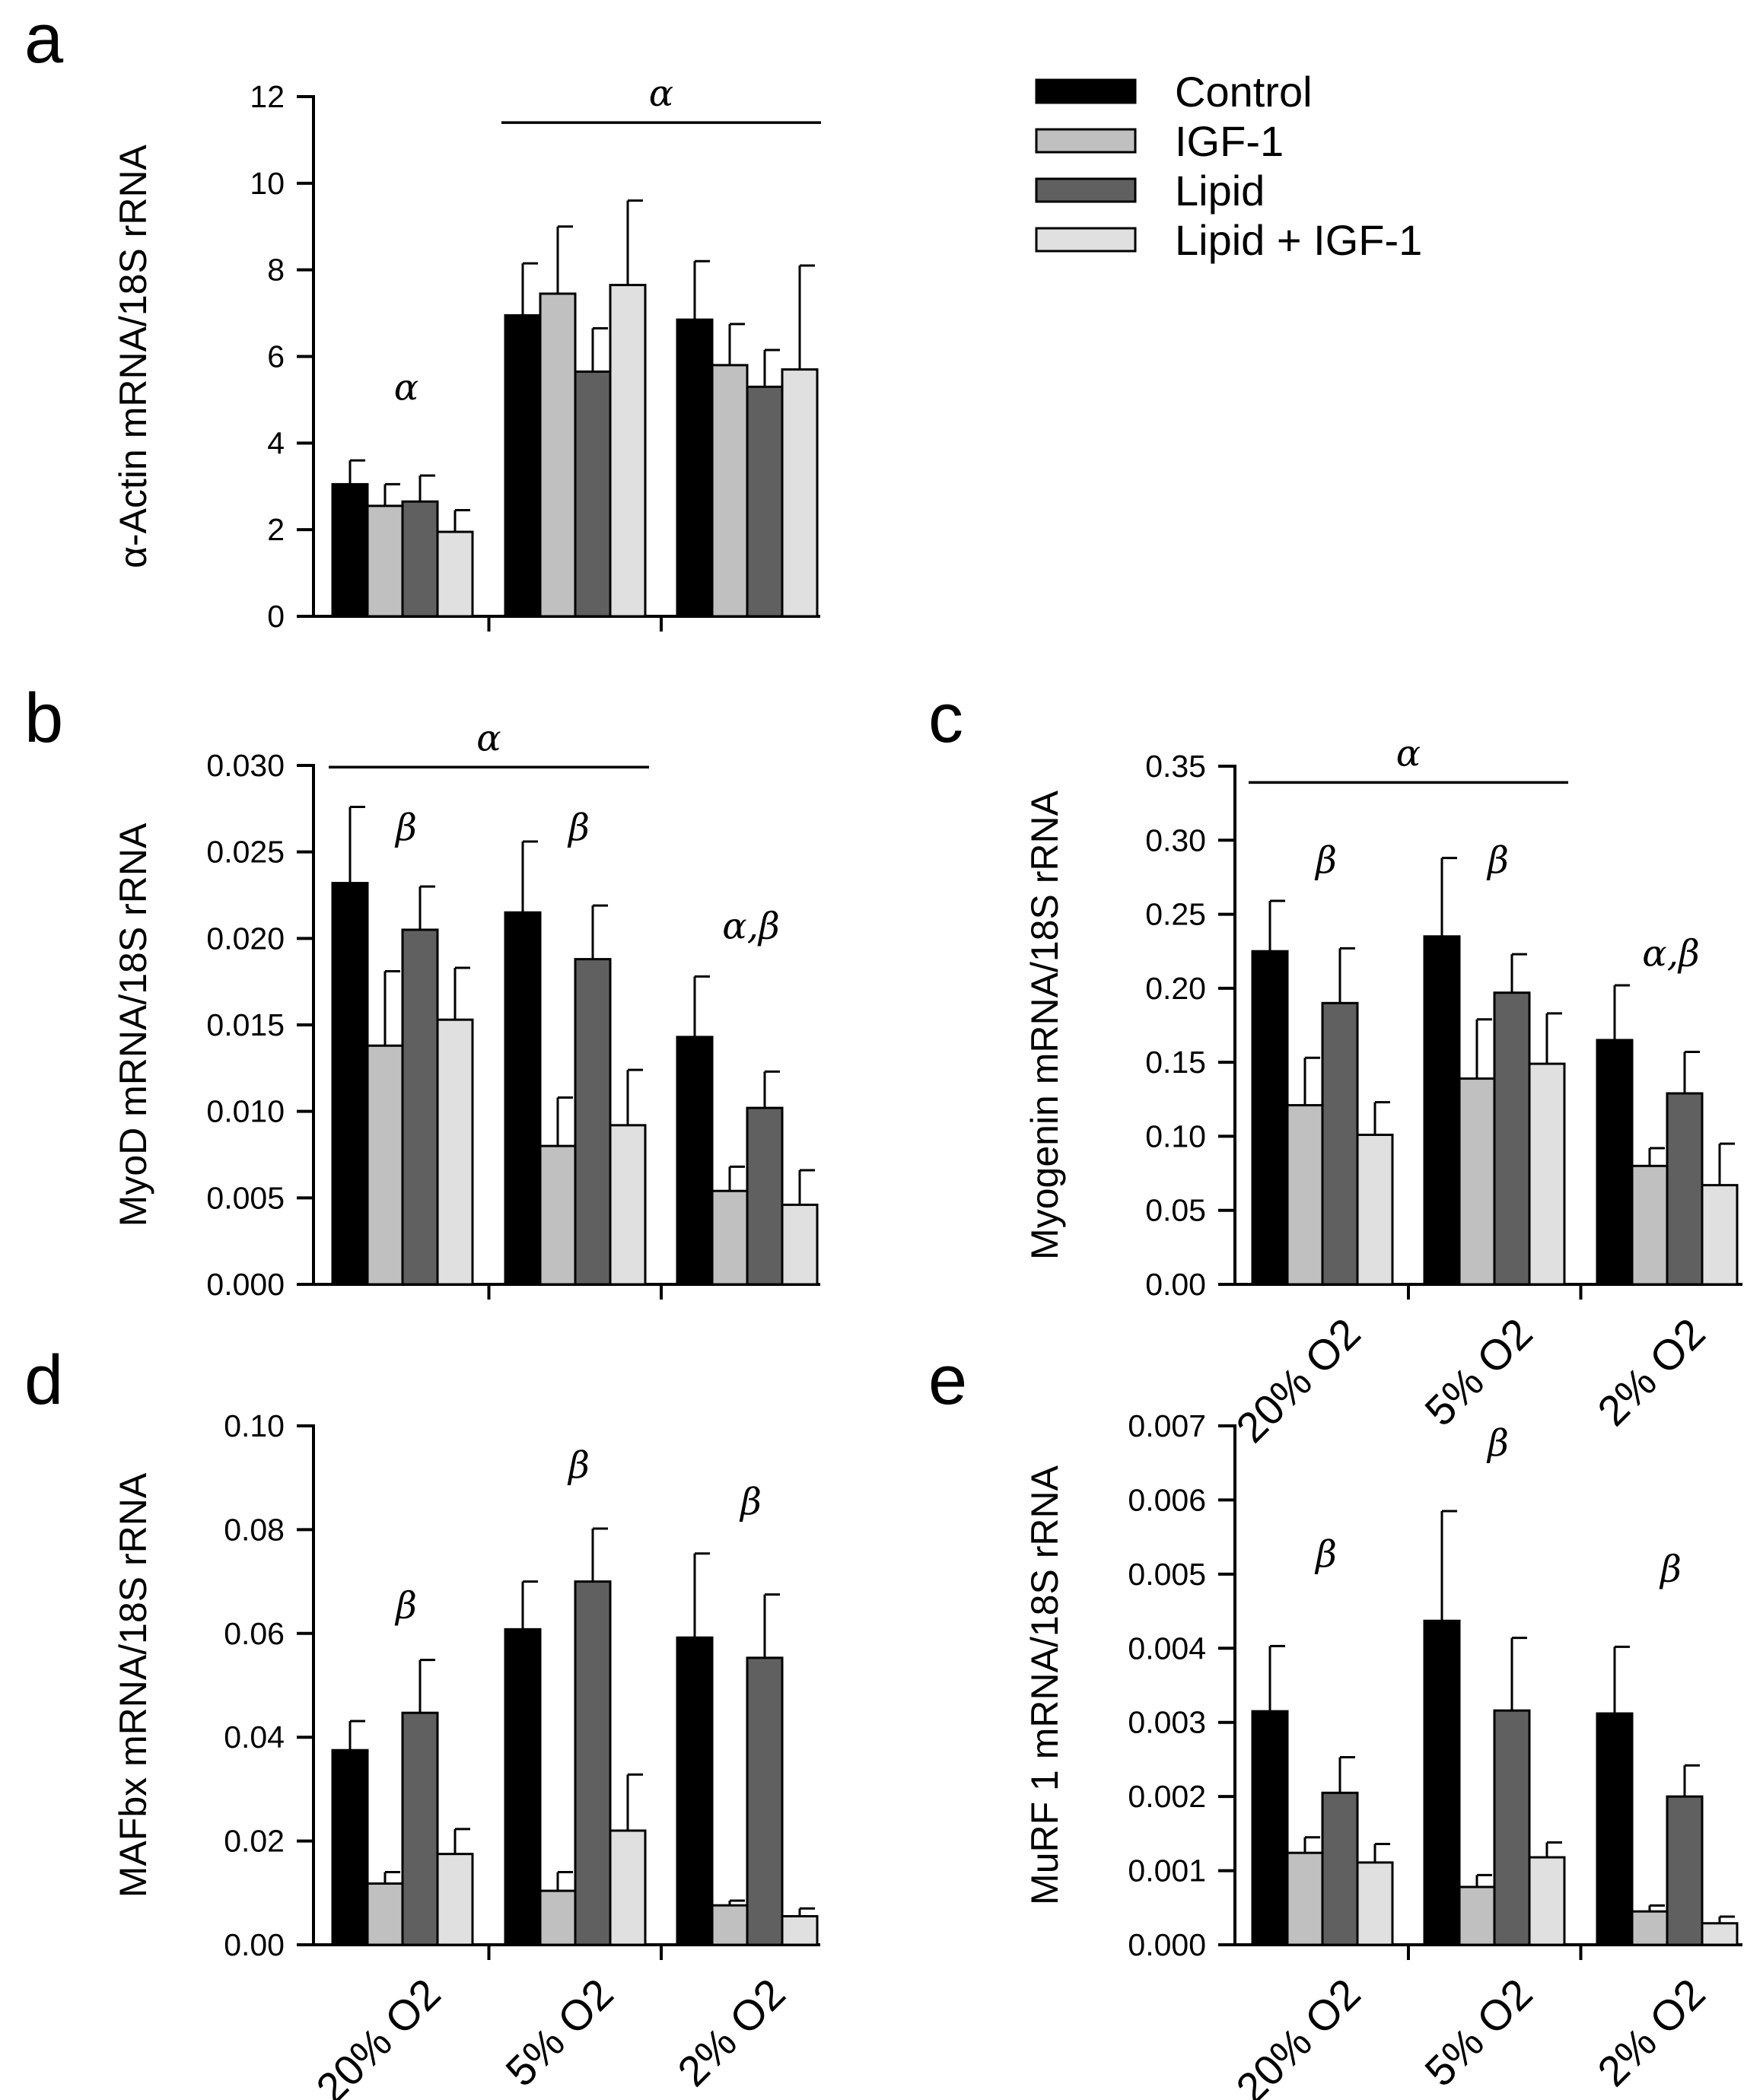 The width and height of the screenshot is (1763, 2100). Describe the element at coordinates (44, 39) in the screenshot. I see `panel-letter-a: a` at that location.